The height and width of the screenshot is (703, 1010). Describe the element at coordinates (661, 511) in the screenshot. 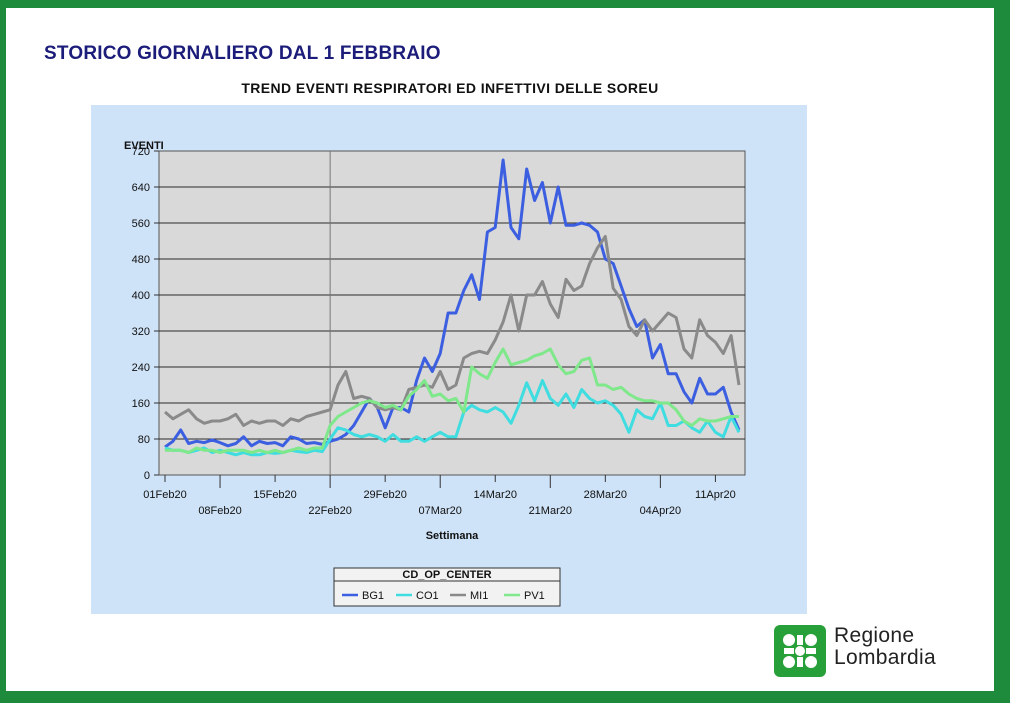

I see `x-tick-label: 04Apr20` at that location.